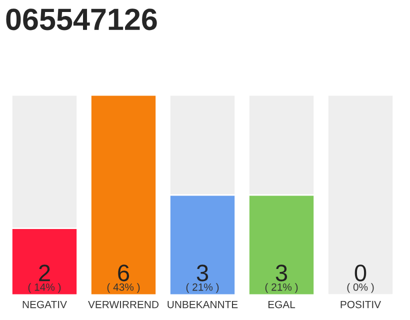 The image size is (410, 320). What do you see at coordinates (361, 304) in the screenshot?
I see `x-tick-label: POSITIV` at bounding box center [361, 304].